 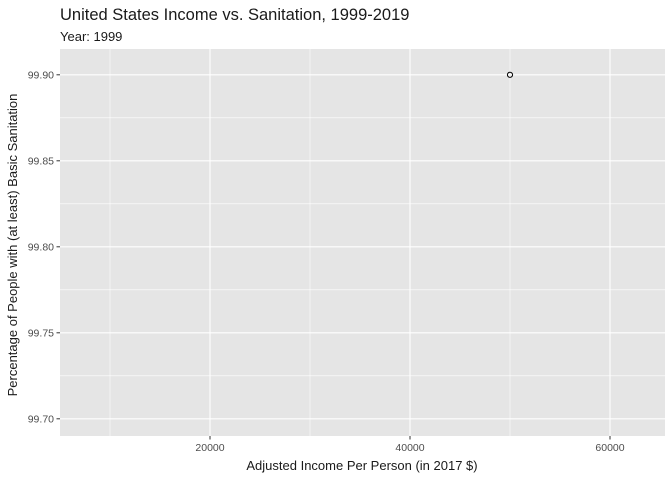 I want to click on data-points, so click(x=510, y=74).